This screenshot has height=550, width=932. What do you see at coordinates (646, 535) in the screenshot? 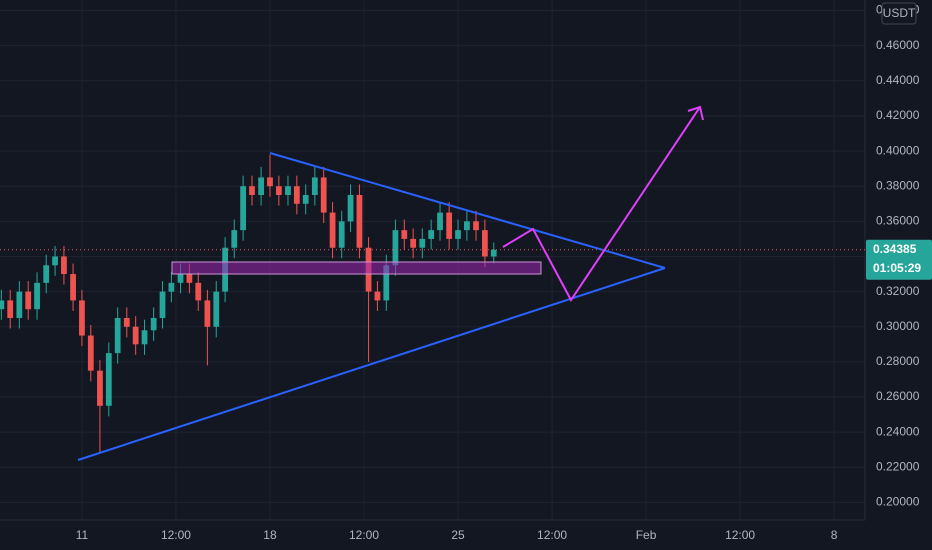
I see `x-tick-label: Feb` at bounding box center [646, 535].